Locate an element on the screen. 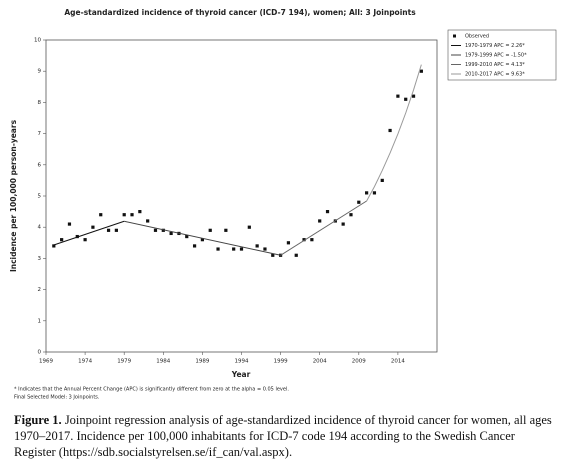 The height and width of the screenshot is (465, 567). caption-label: Figure 1. is located at coordinates (38, 420).